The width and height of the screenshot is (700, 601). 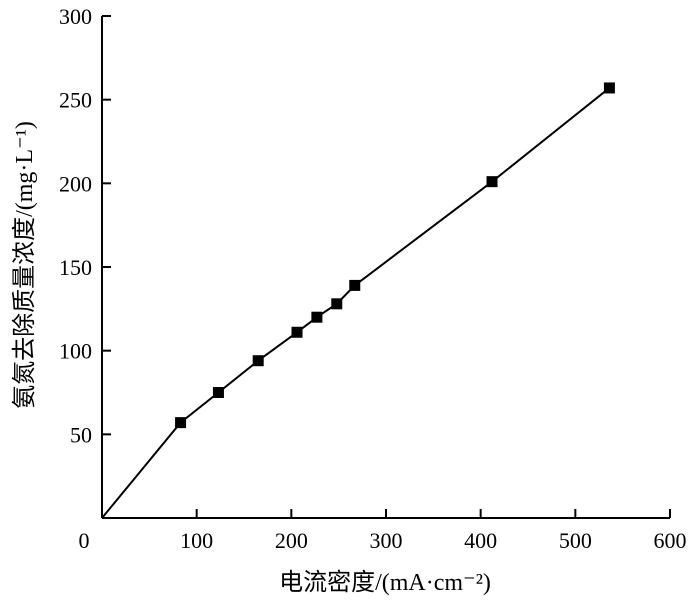 What do you see at coordinates (24, 265) in the screenshot?
I see `y-axis-title: 氨氮去除质量浓度/(mg·L⁻¹)` at bounding box center [24, 265].